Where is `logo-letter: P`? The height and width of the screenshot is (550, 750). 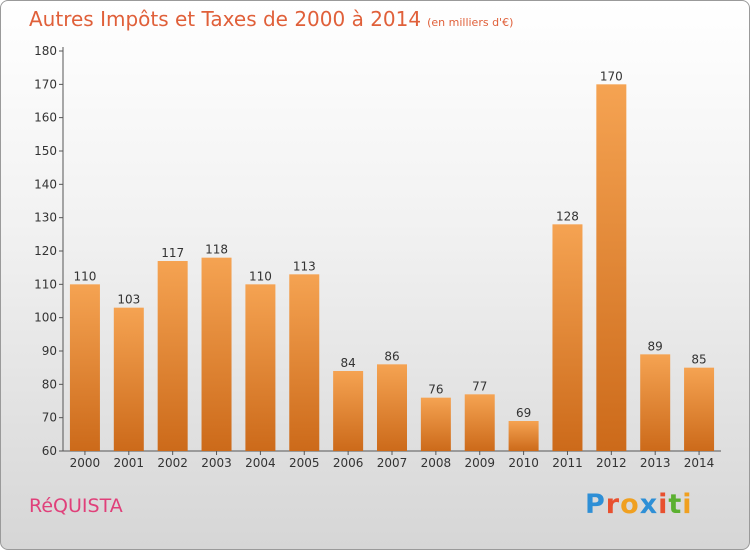
logo-letter: P is located at coordinates (595, 504).